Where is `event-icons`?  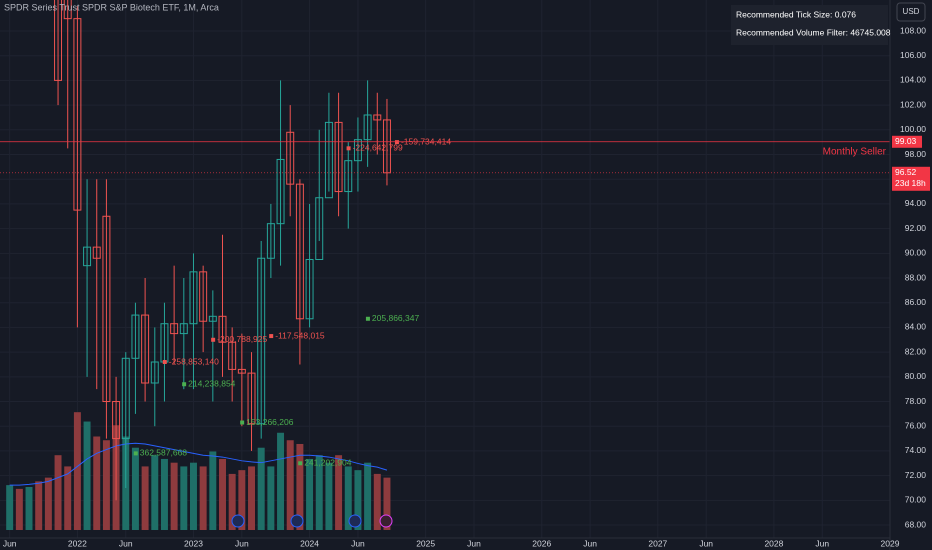 event-icons is located at coordinates (312, 521).